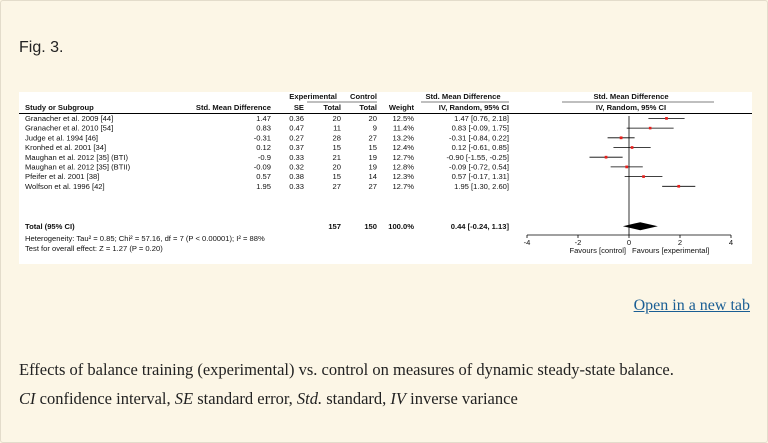  What do you see at coordinates (337, 128) in the screenshot?
I see `study-n-exp: 11` at bounding box center [337, 128].